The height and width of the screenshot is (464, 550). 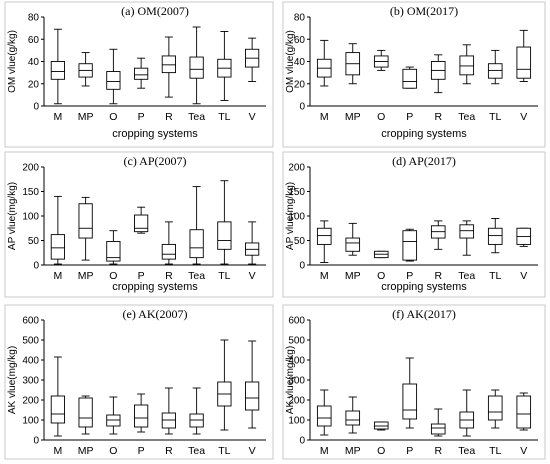 What do you see at coordinates (113, 451) in the screenshot?
I see `x-tick-label: O` at bounding box center [113, 451].